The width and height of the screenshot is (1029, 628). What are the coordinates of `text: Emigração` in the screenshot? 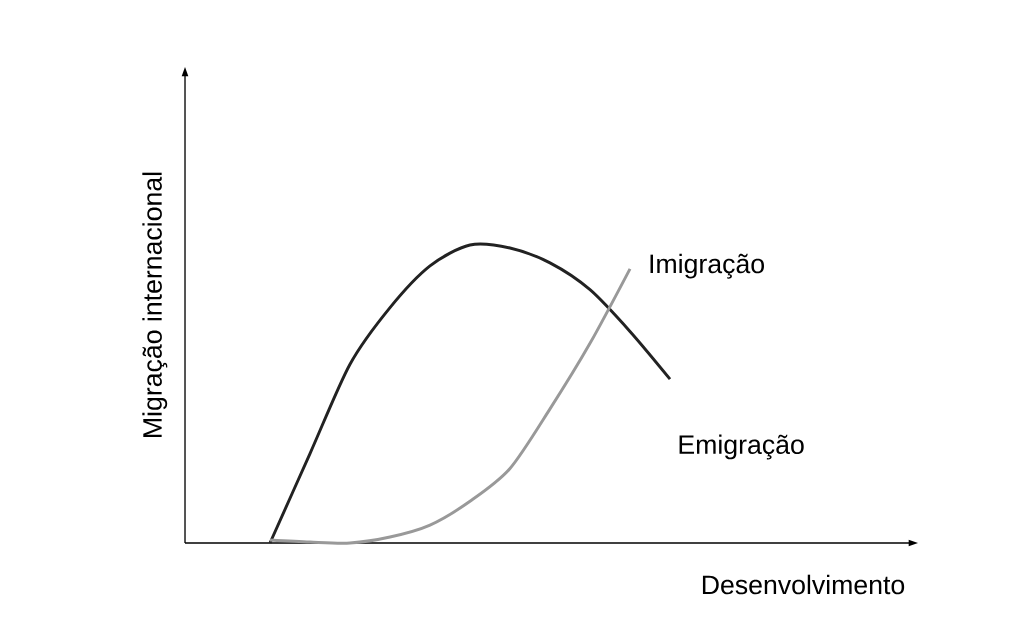 It's located at (741, 447).